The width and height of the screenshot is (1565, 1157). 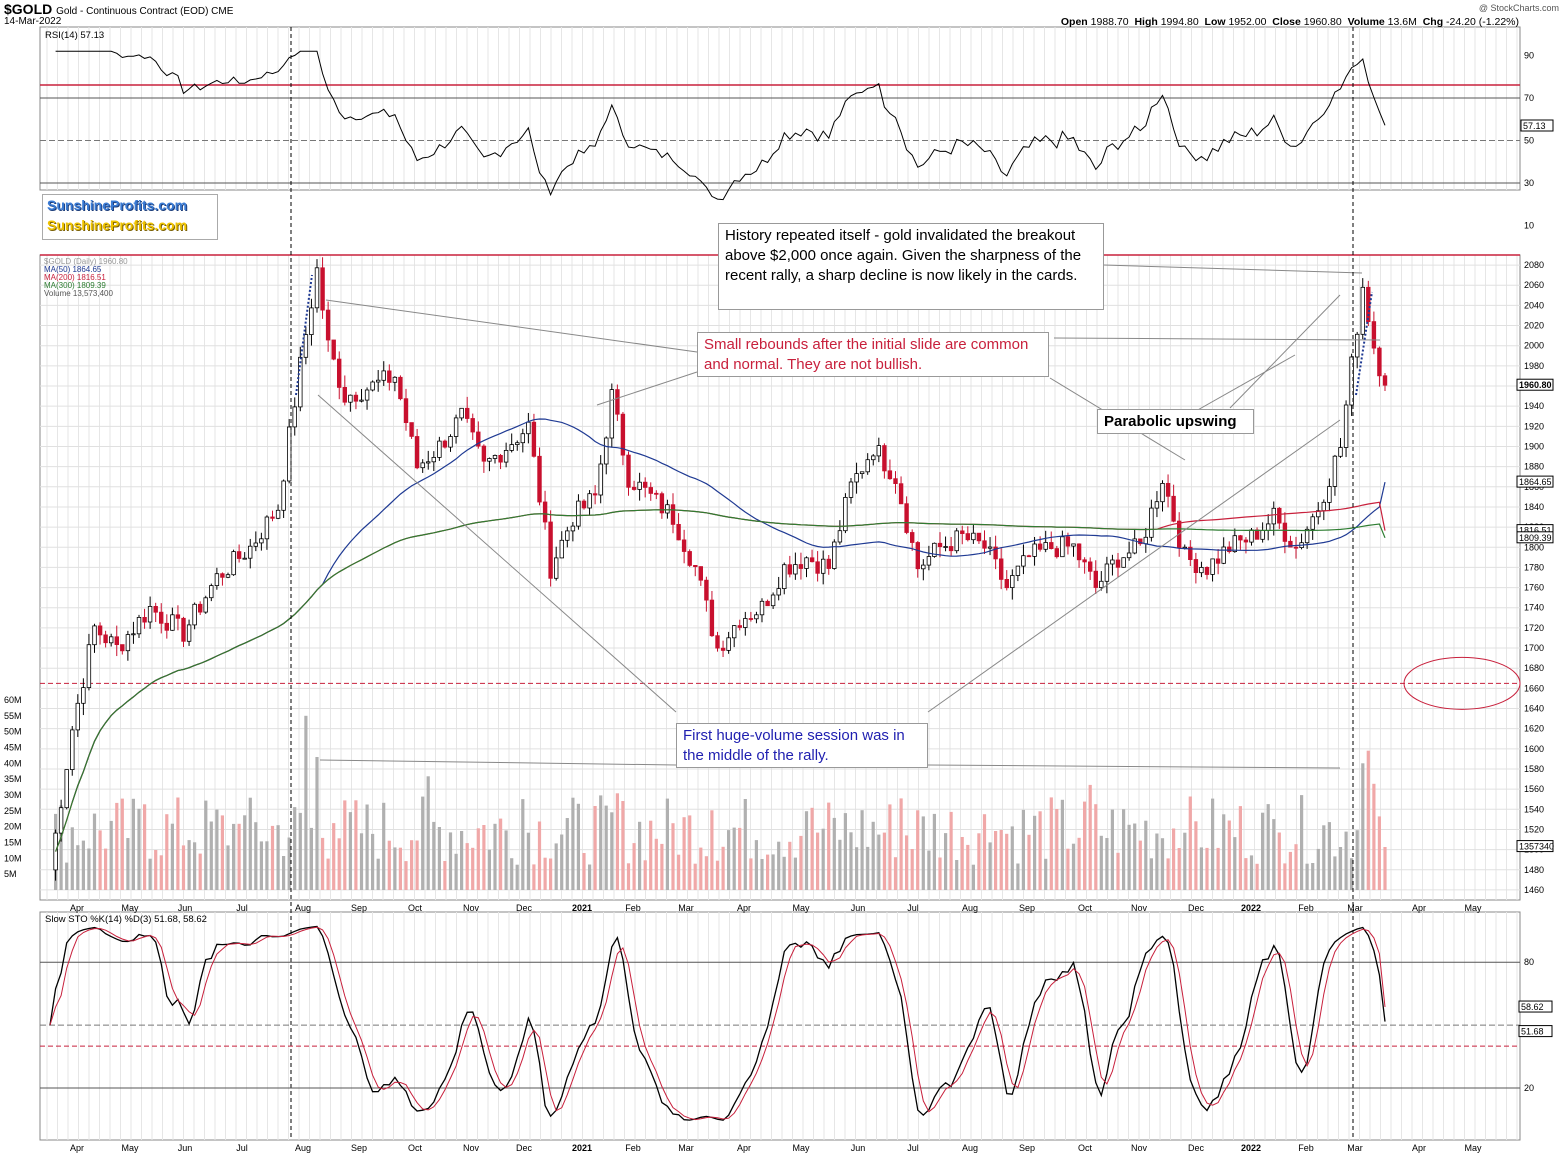 I want to click on price-legend-item: MA(50) 1864.65, so click(x=73, y=269).